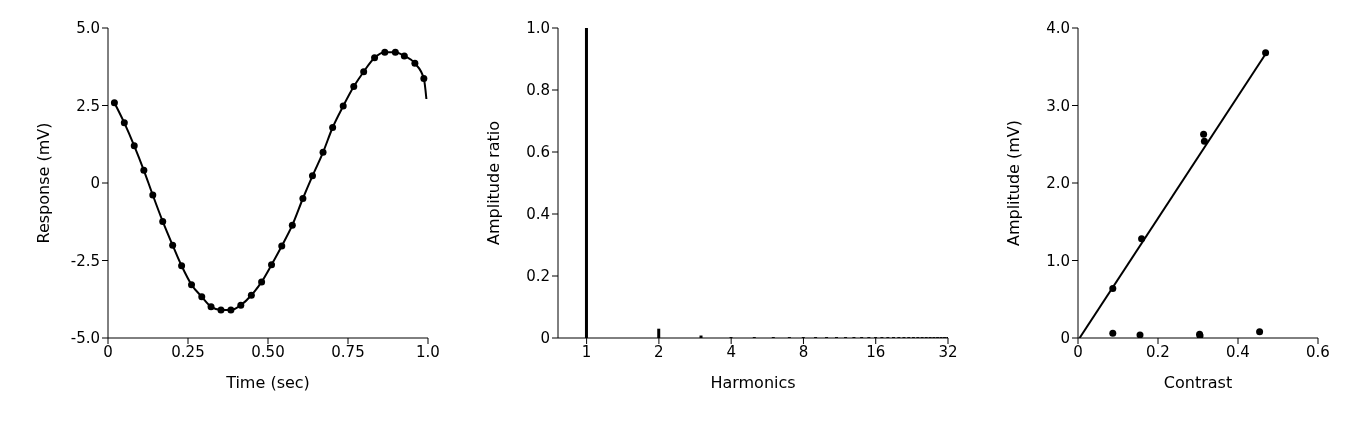 The width and height of the screenshot is (1371, 432). What do you see at coordinates (1013, 183) in the screenshot?
I see `y-axis-title: Amplitude (mV)` at bounding box center [1013, 183].